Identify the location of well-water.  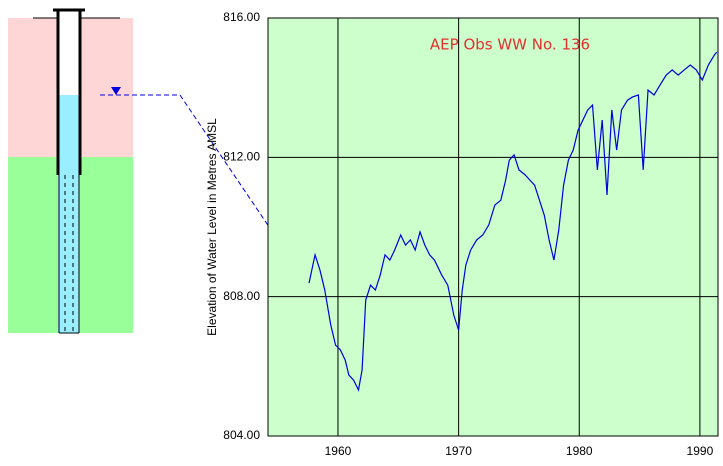
(69, 214).